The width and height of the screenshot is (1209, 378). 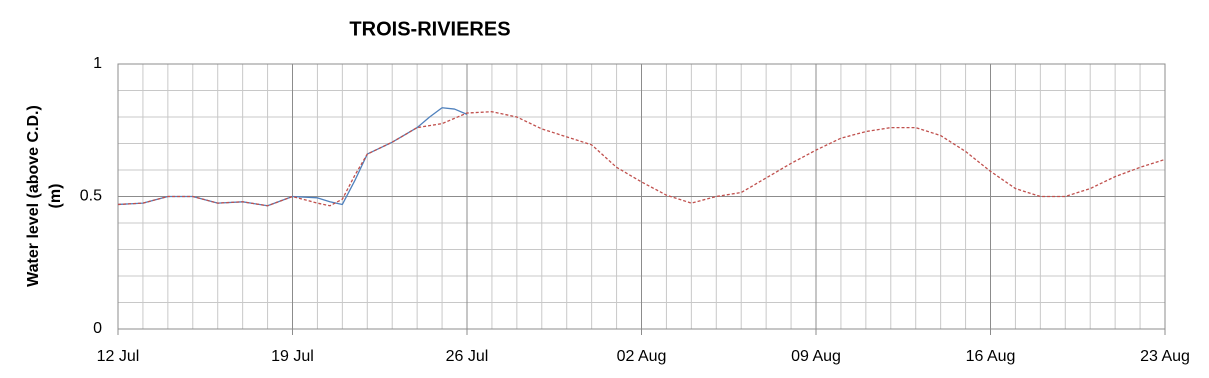 I want to click on x-tick-label: 12 Jul, so click(x=118, y=356).